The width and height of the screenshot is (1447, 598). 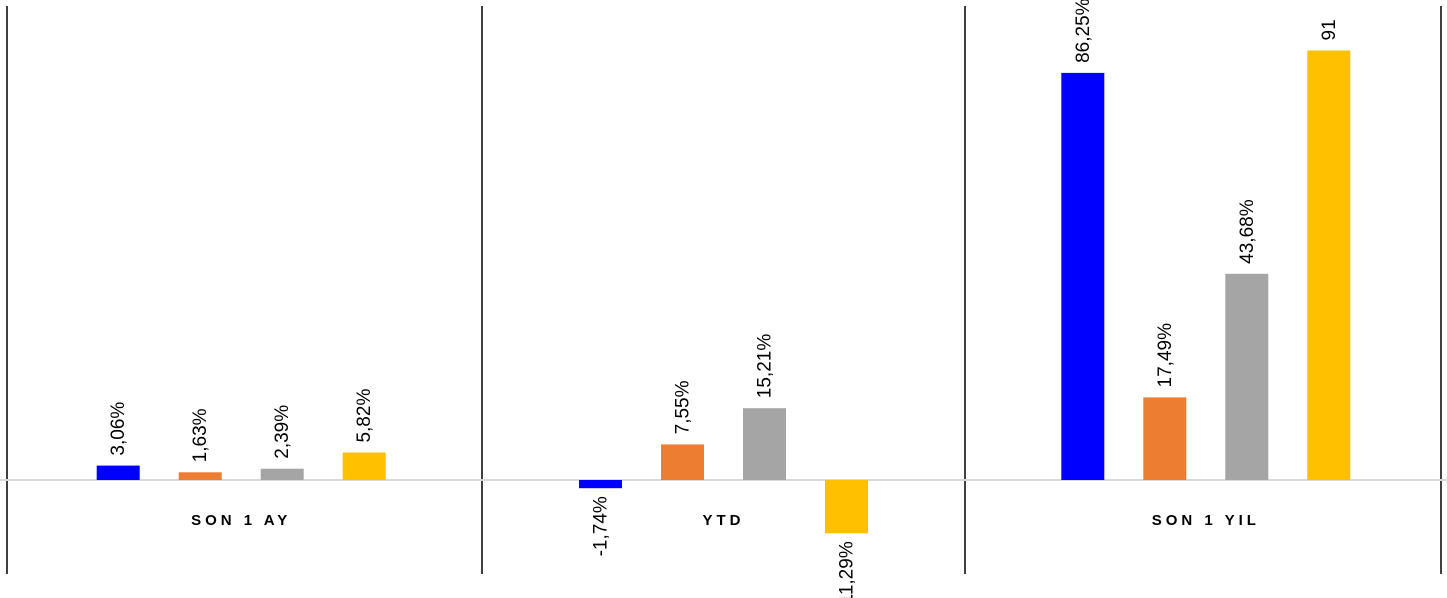 What do you see at coordinates (1329, 29) in the screenshot?
I see `data-label: 91` at bounding box center [1329, 29].